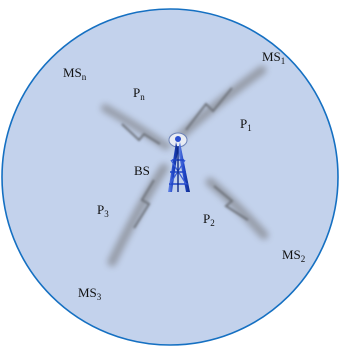 Image resolution: width=344 pixels, height=355 pixels. What do you see at coordinates (273, 57) in the screenshot?
I see `label-ms1: MS1` at bounding box center [273, 57].